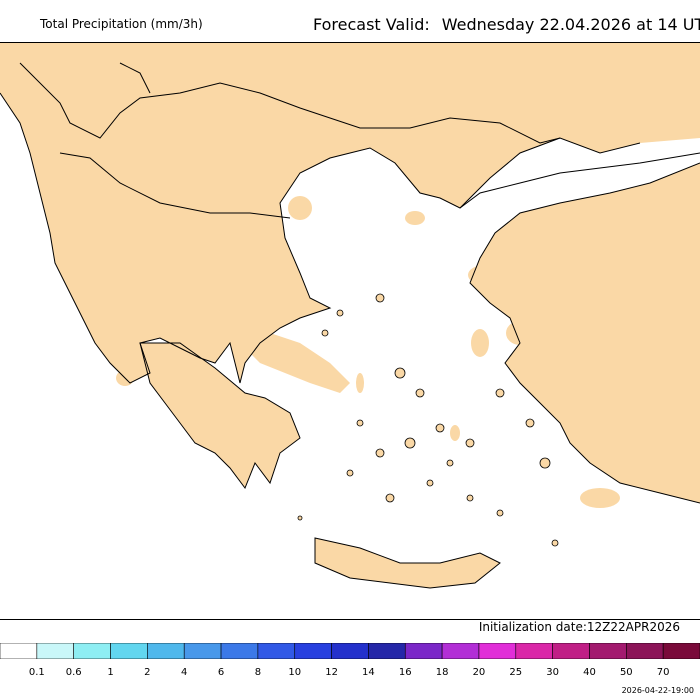 Image resolution: width=700 pixels, height=700 pixels. Describe the element at coordinates (626, 672) in the screenshot. I see `scale-label: 50` at that location.